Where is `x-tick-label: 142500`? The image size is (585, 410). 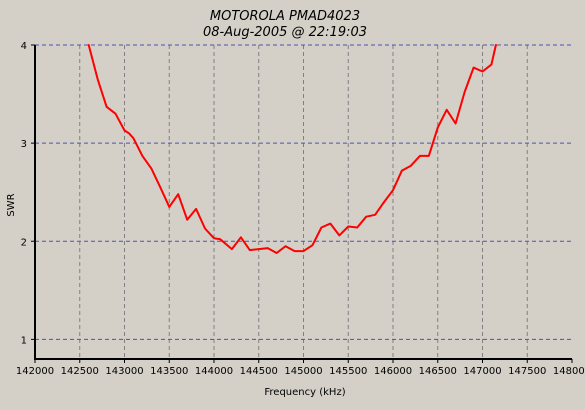
x-tick-label: 142500 is located at coordinates (80, 371).